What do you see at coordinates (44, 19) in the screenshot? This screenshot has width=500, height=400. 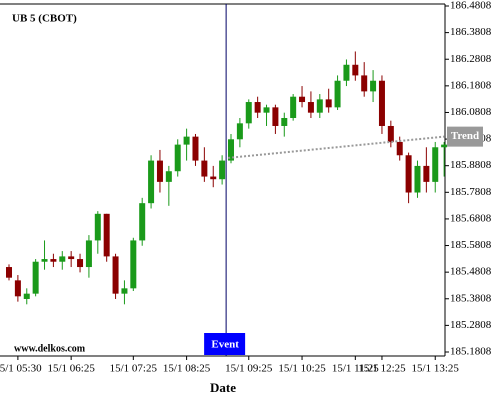 I see `chart-title: UB 5 (CBOT)` at bounding box center [44, 19].